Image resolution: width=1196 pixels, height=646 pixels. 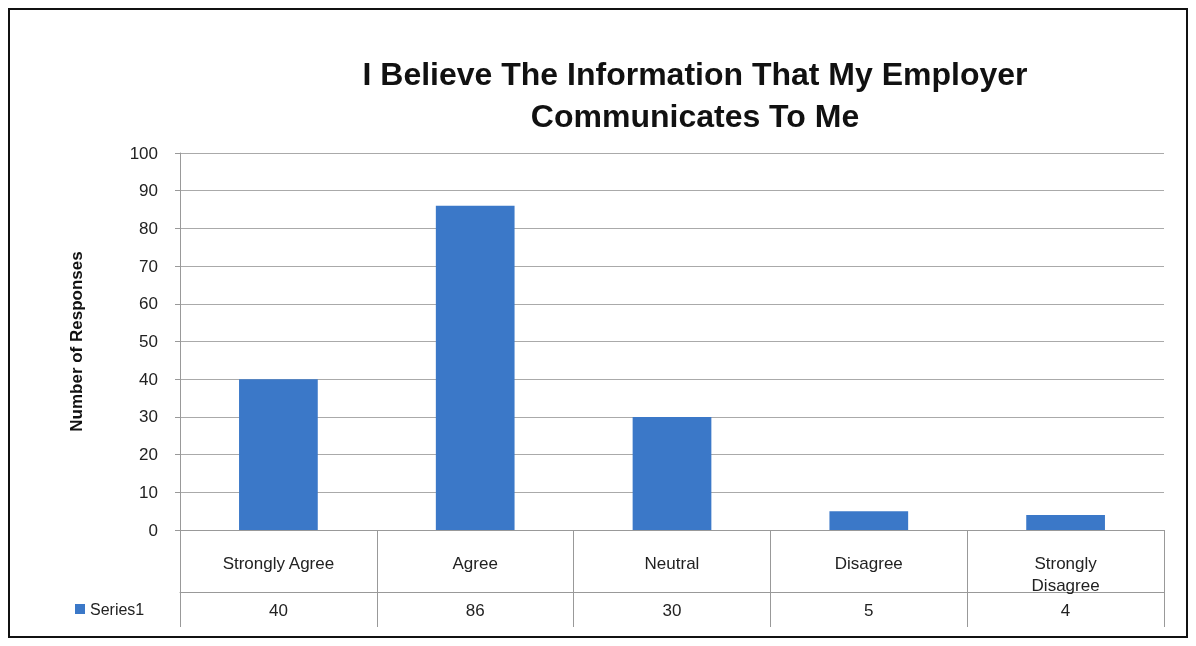 I want to click on x-tick-label: Disagree, so click(x=868, y=563).